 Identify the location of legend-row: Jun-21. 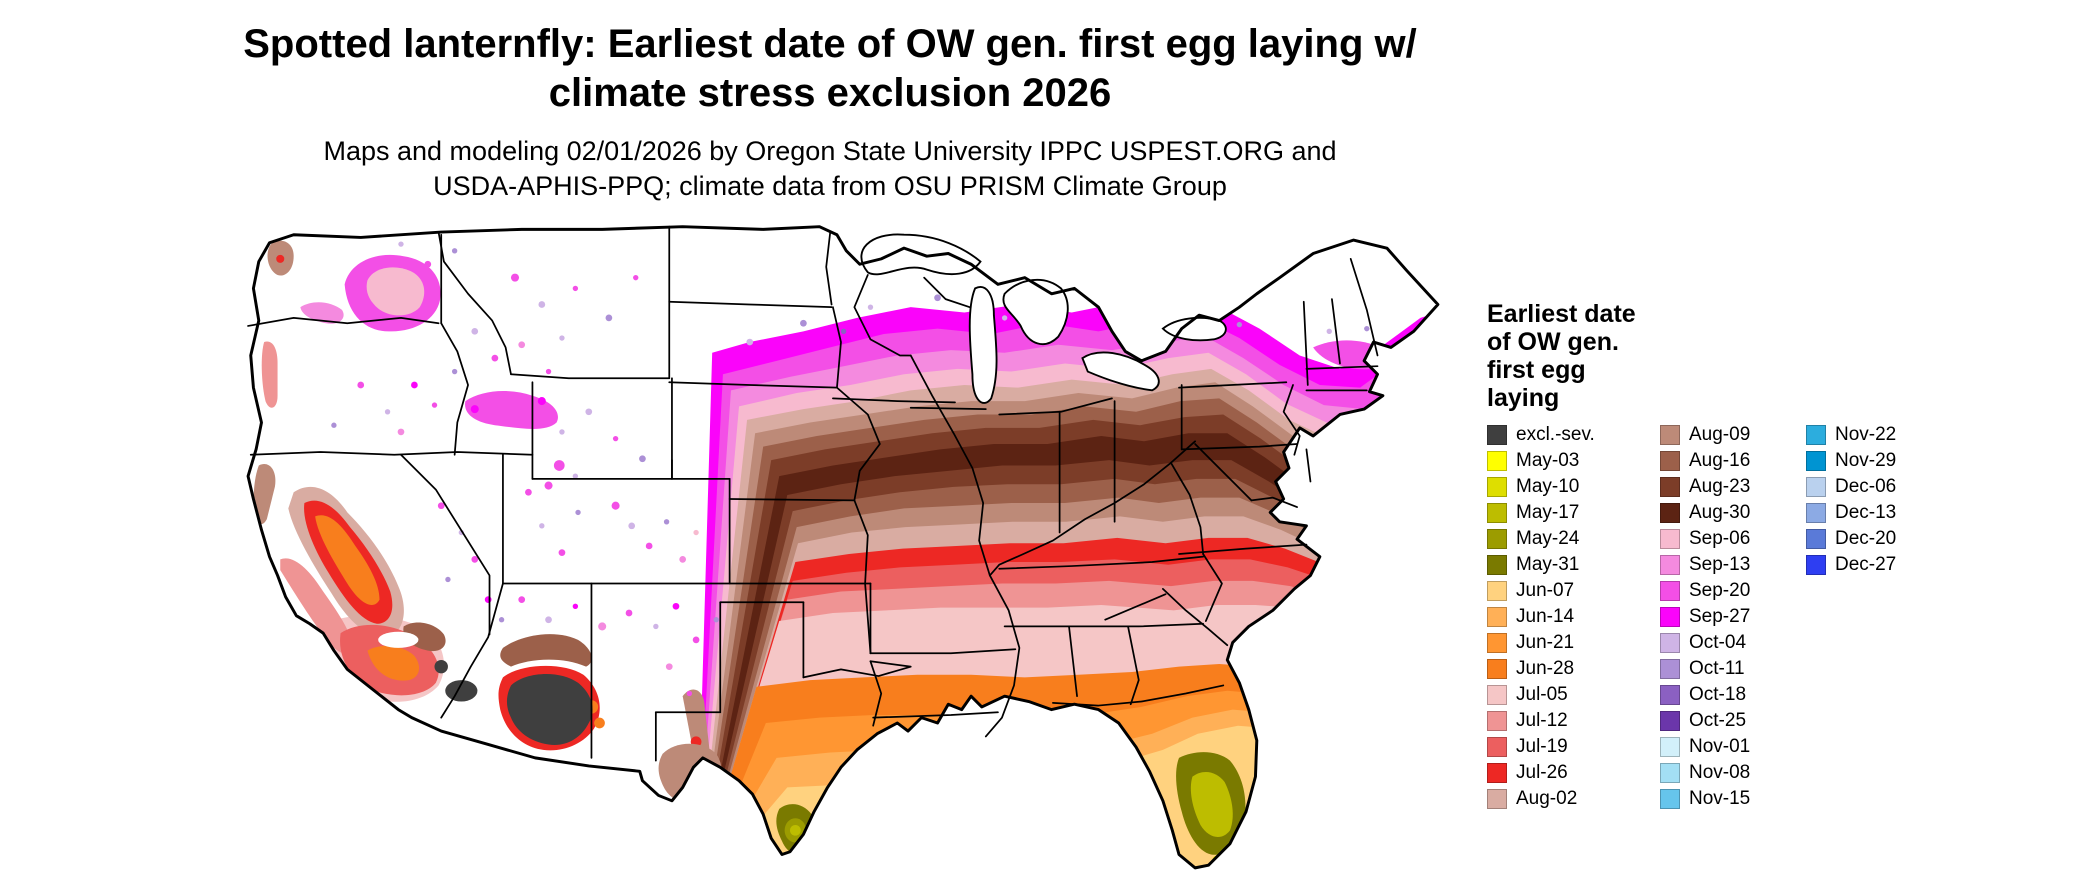
(1573, 643).